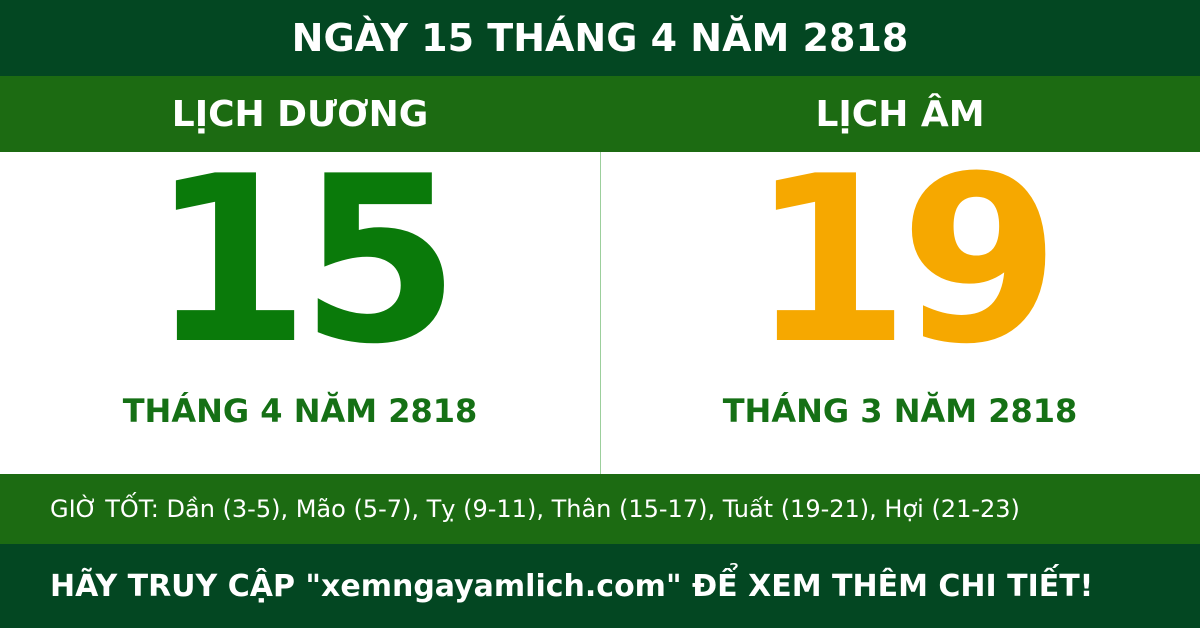 The width and height of the screenshot is (1200, 628). Describe the element at coordinates (904, 261) in the screenshot. I see `lunar-day: 19` at that location.